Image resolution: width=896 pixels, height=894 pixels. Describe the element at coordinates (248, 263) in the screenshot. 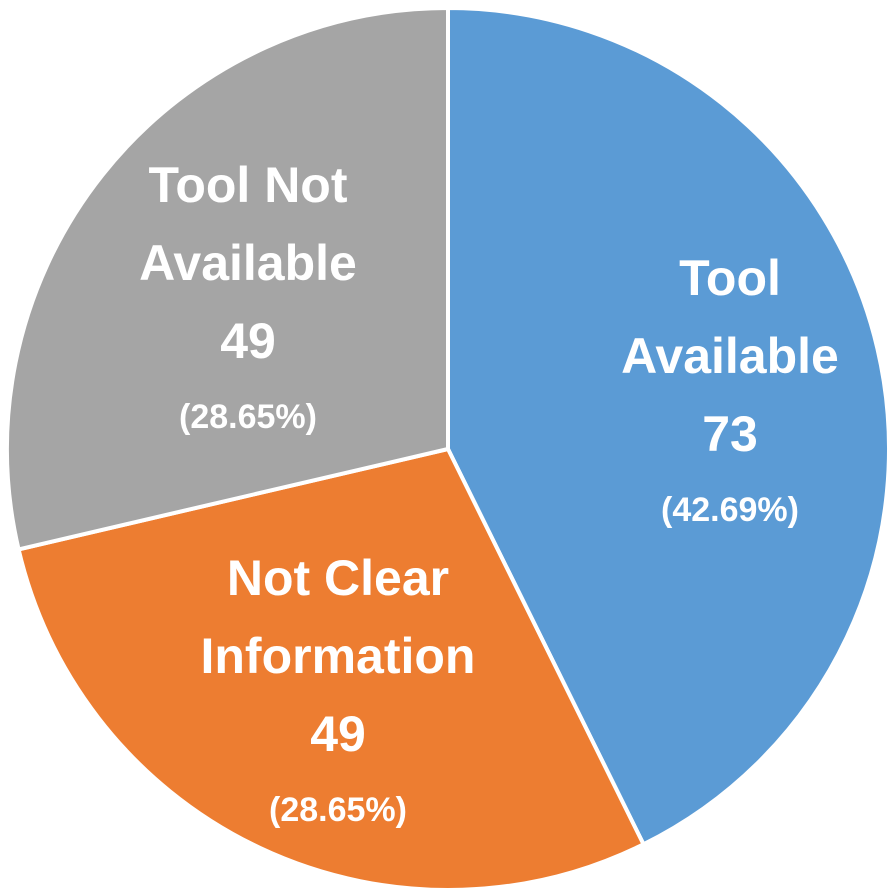

I see `slice-label-name-tool-not-available: Available` at that location.